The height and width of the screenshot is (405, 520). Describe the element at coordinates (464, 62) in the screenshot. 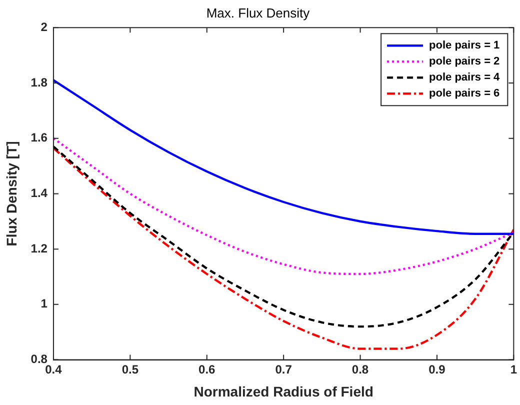

I see `legend-label: pole pairs = 2` at that location.